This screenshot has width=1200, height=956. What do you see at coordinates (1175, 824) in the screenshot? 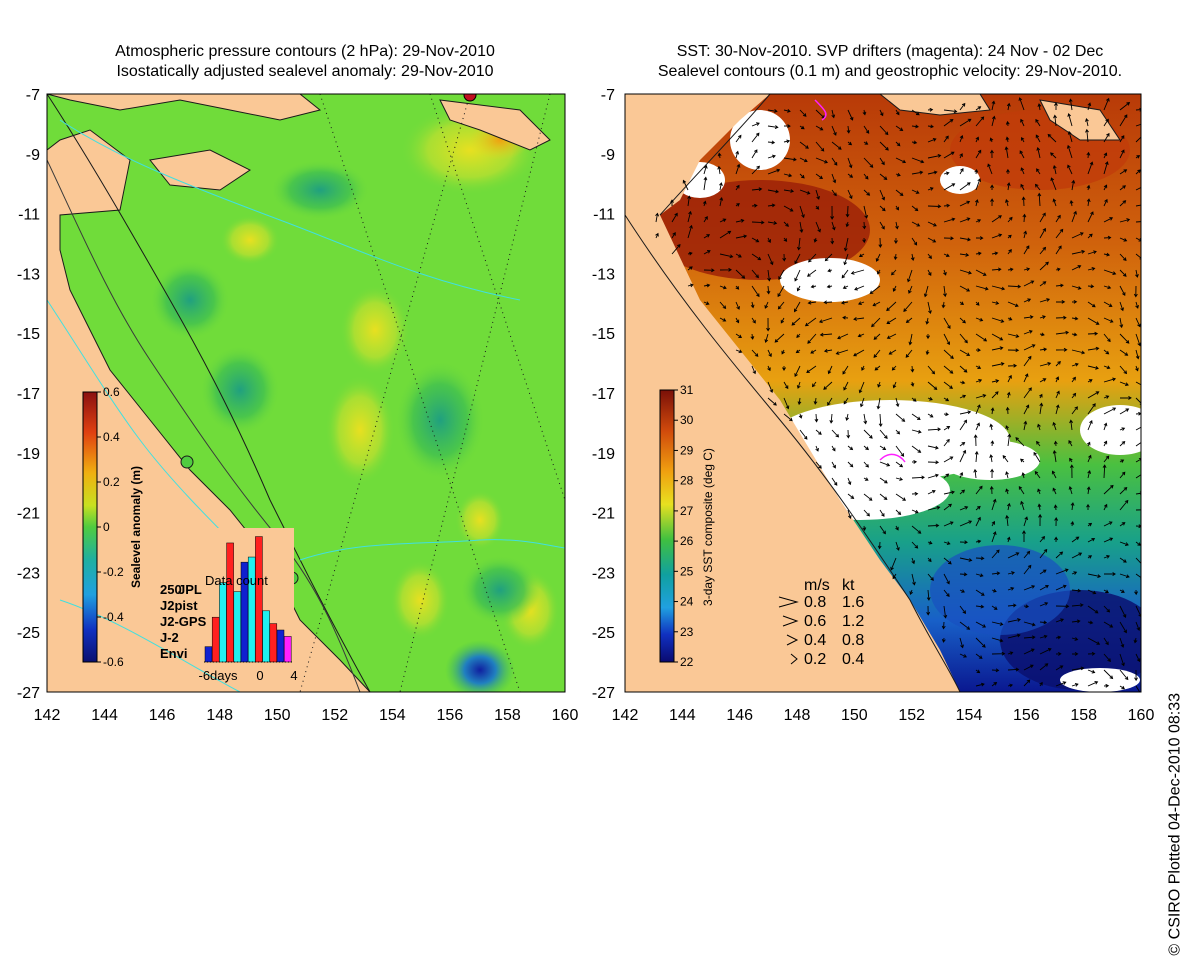
I see `copyright-stamp: © CSIRO Plotted 04-Dec-2010 08:33` at bounding box center [1175, 824].